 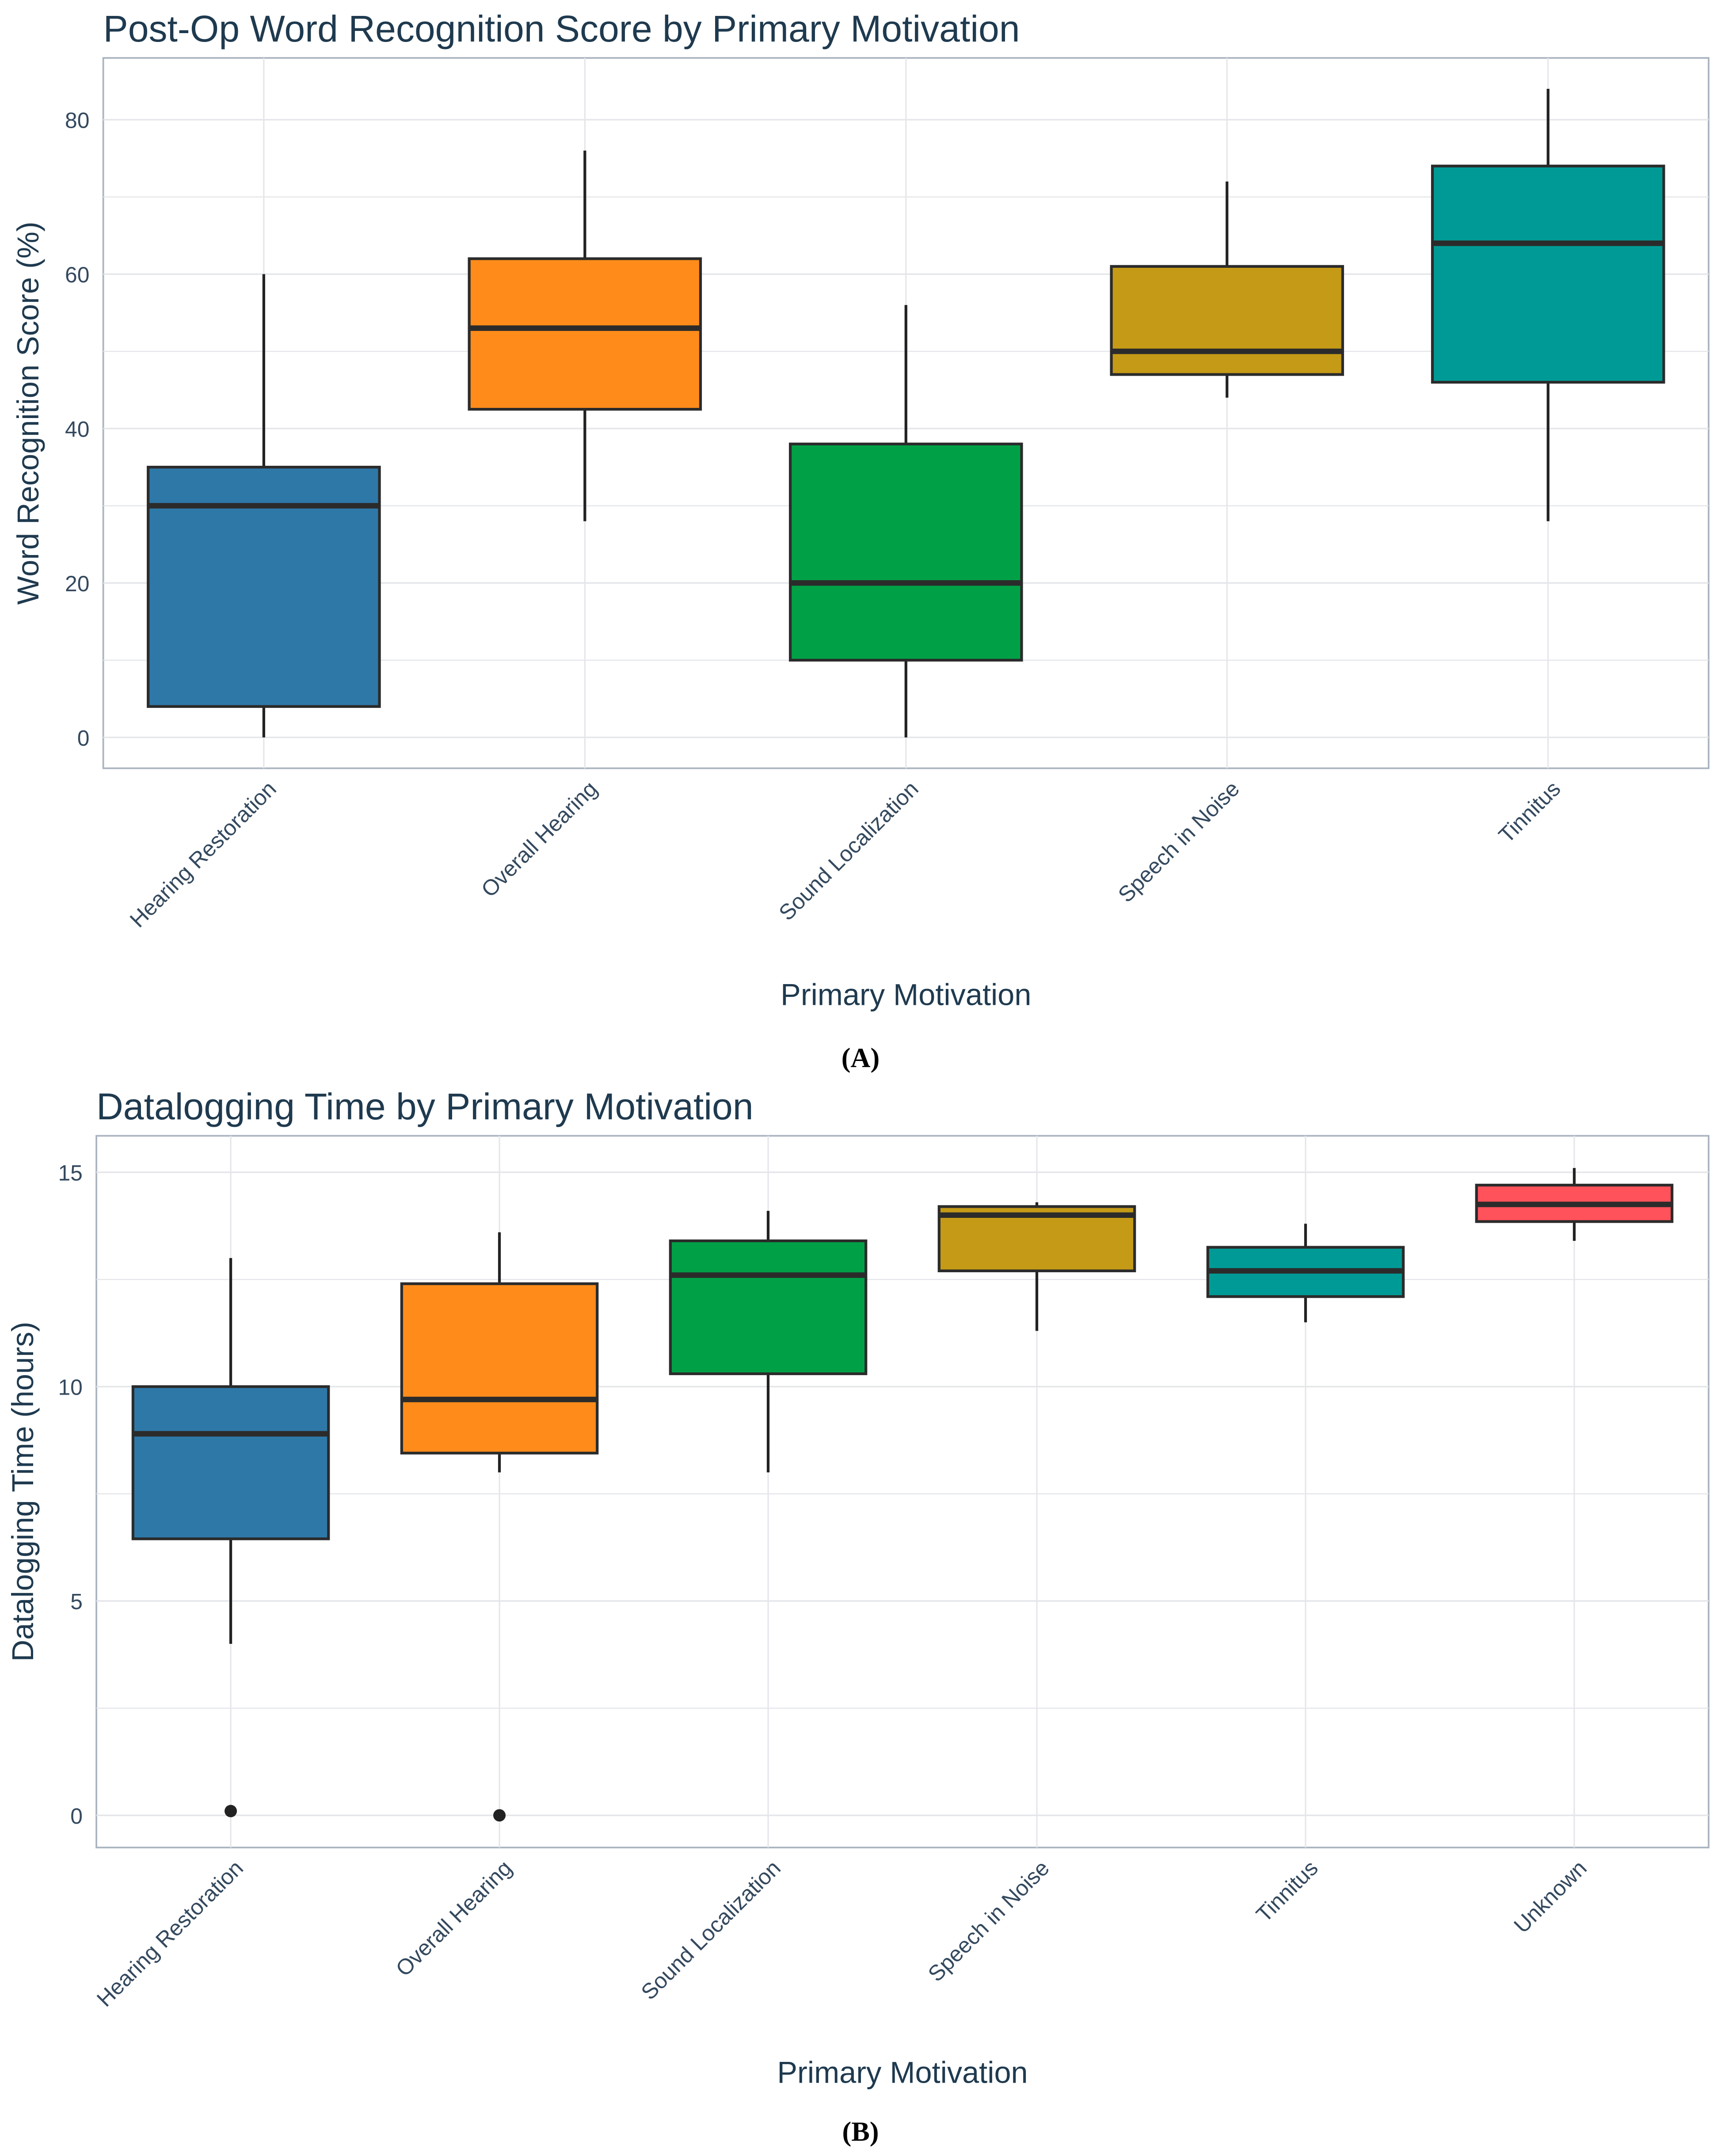 What do you see at coordinates (425, 1106) in the screenshot?
I see `chart-title: Datalogging Time by Primary Motivation` at bounding box center [425, 1106].